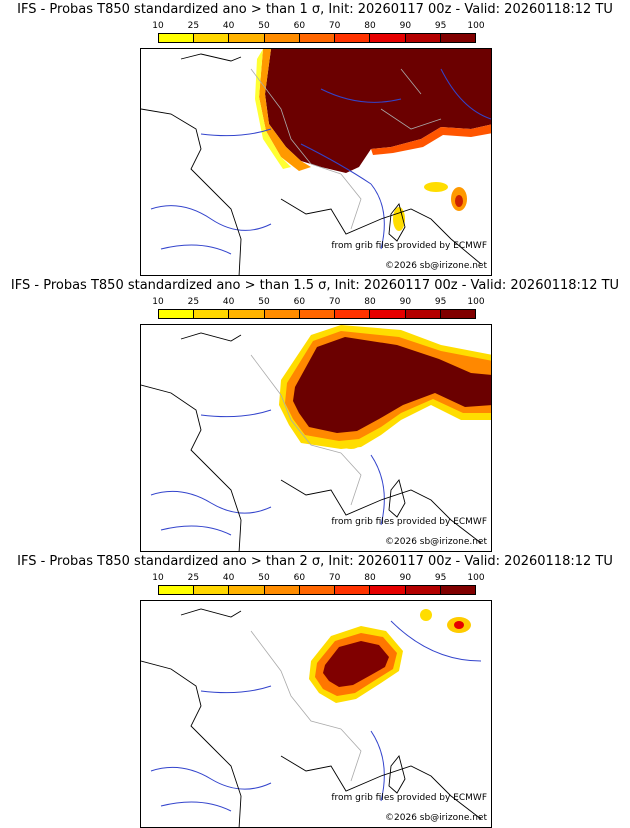 This screenshot has width=630, height=828. What do you see at coordinates (273, 109) in the screenshot?
I see `probability-fringe-outer` at bounding box center [273, 109].